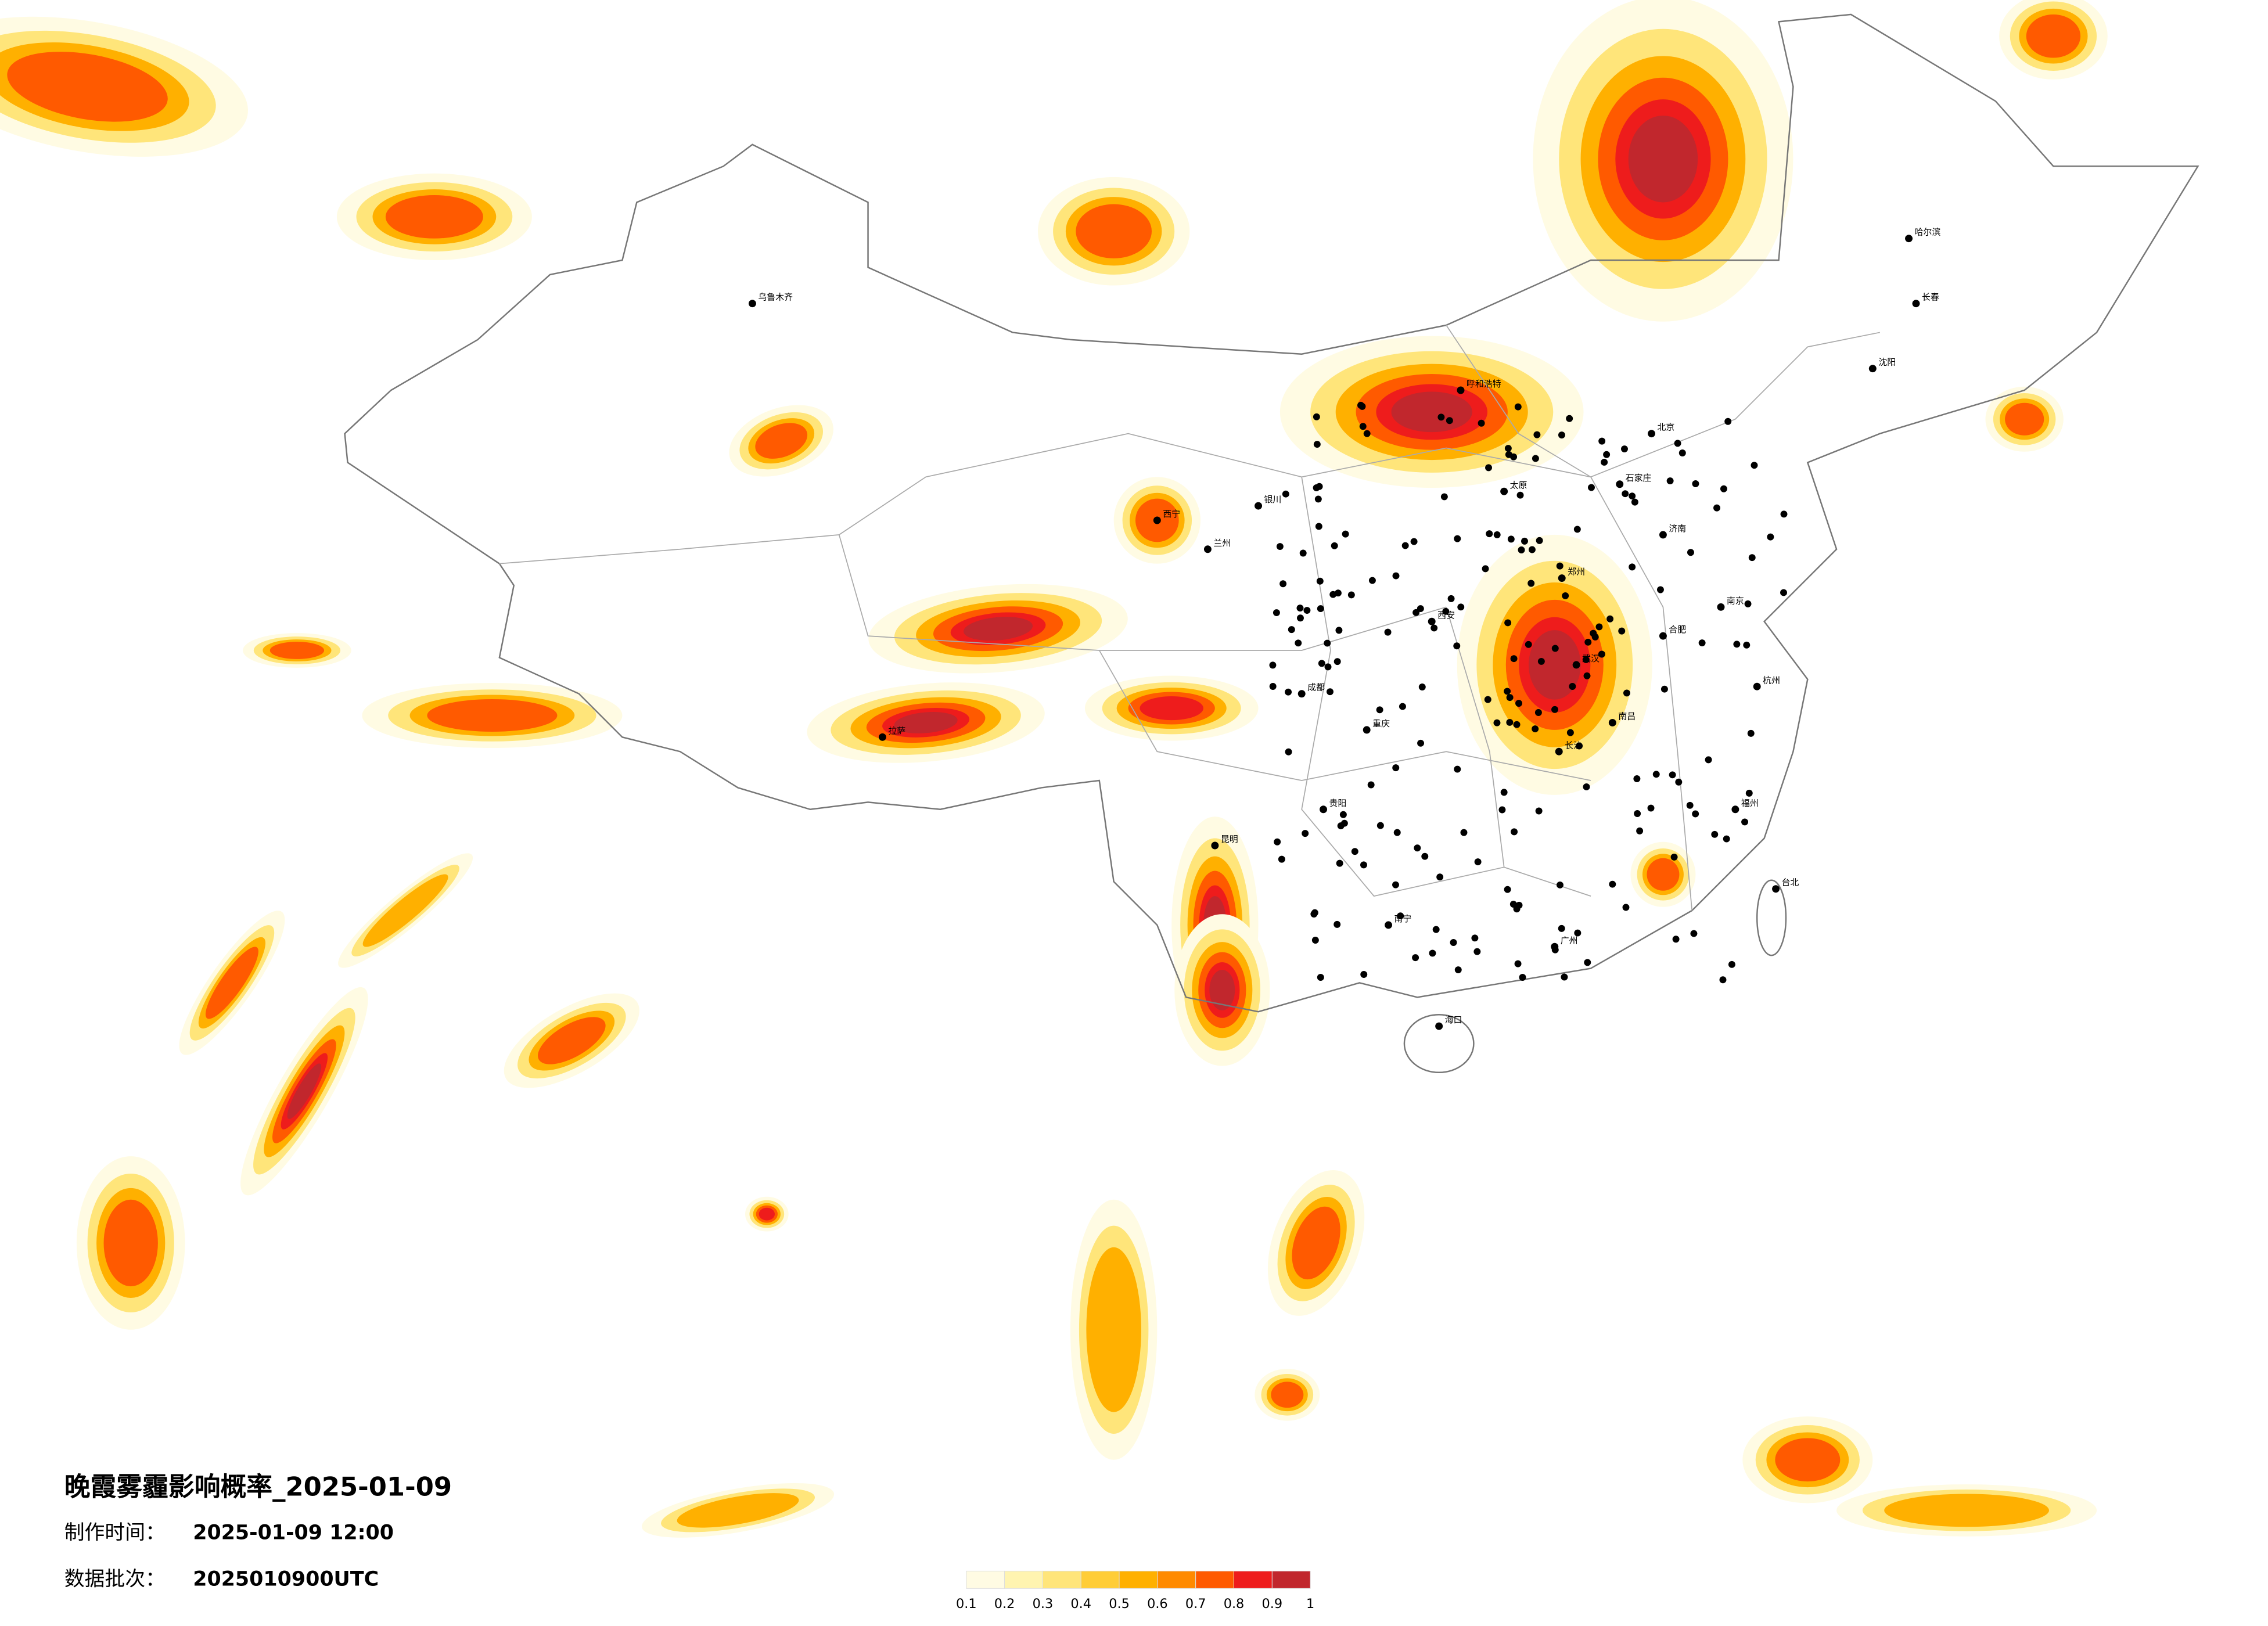 The width and height of the screenshot is (2268, 1626). What do you see at coordinates (896, 731) in the screenshot?
I see `city-label: 拉萨` at bounding box center [896, 731].